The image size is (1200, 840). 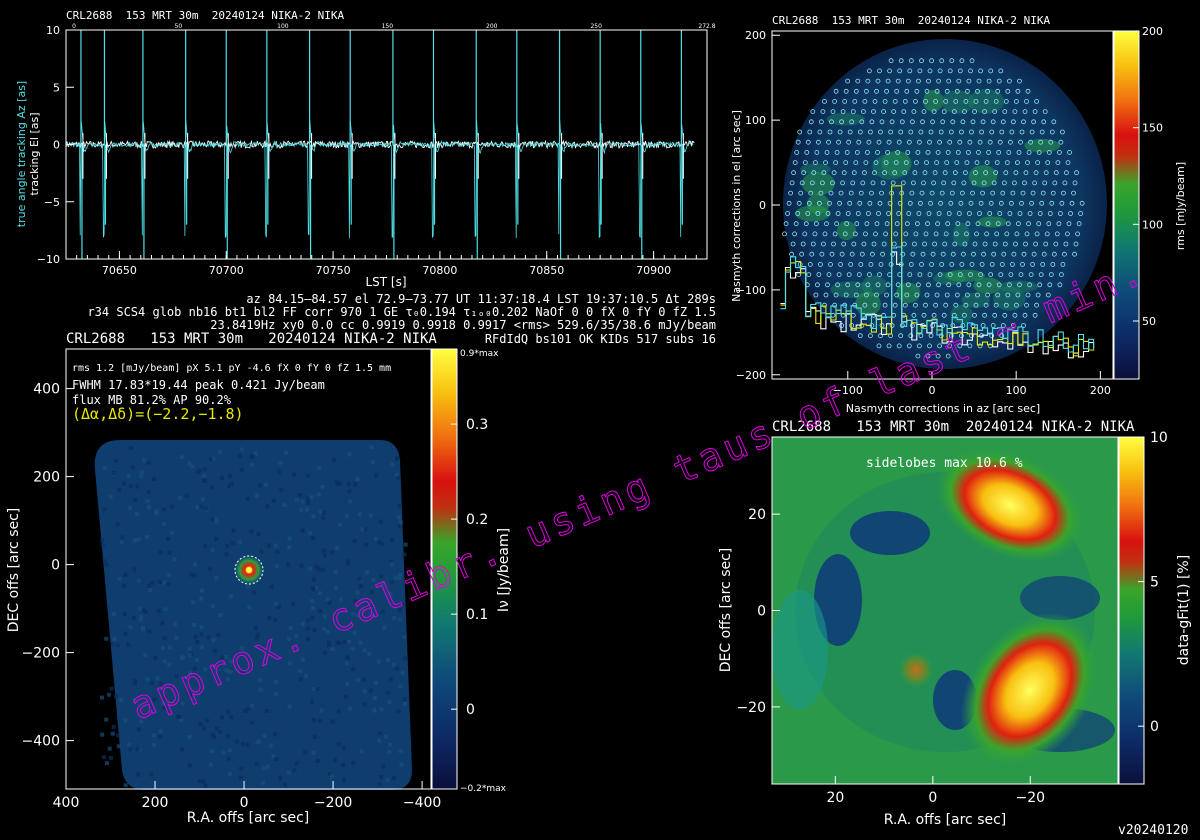 What do you see at coordinates (56, 145) in the screenshot?
I see `tracking-ytick-label: 0` at bounding box center [56, 145].